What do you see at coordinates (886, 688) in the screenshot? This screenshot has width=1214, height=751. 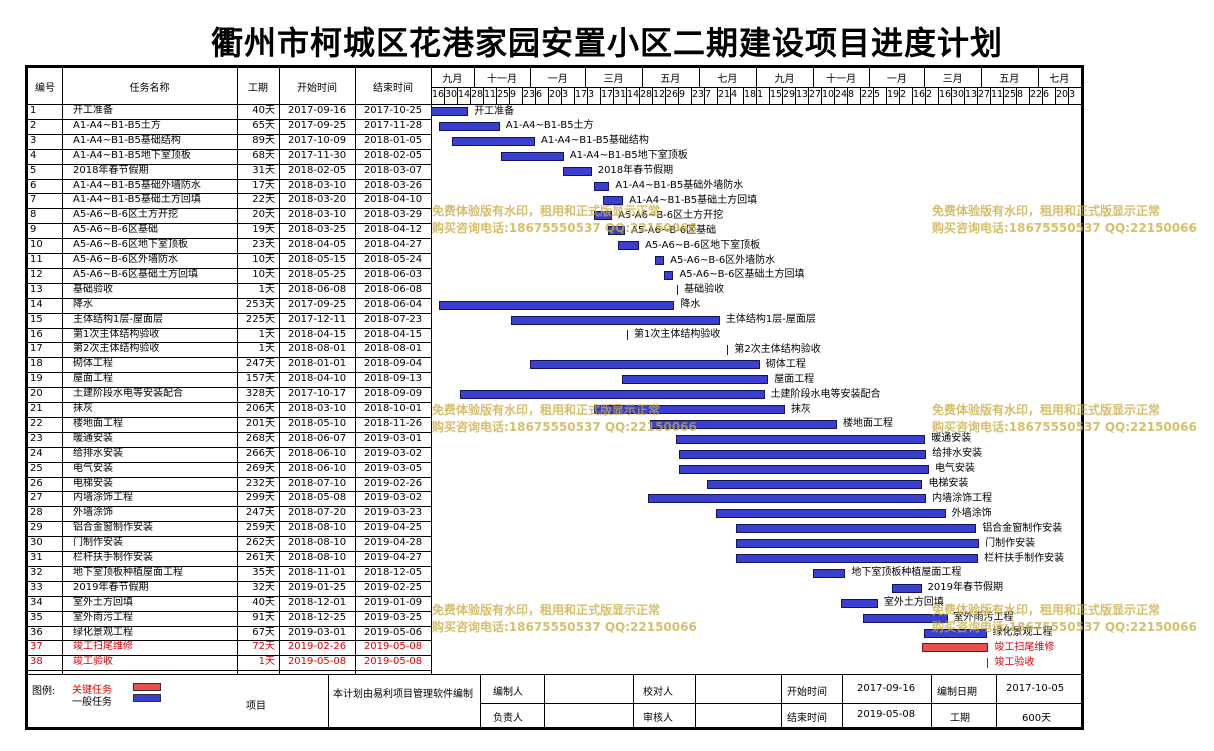 I see `start-value: 2017-09-16` at bounding box center [886, 688].